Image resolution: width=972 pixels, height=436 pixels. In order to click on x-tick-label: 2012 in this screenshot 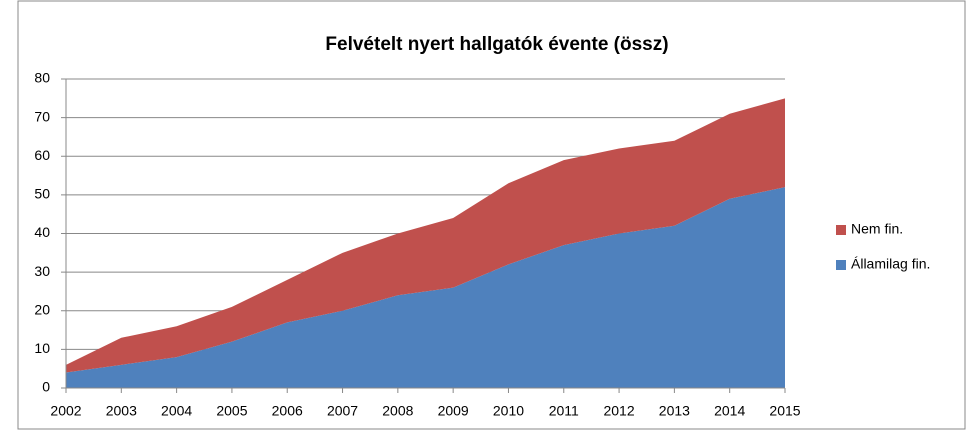, I will do `click(618, 411)`.